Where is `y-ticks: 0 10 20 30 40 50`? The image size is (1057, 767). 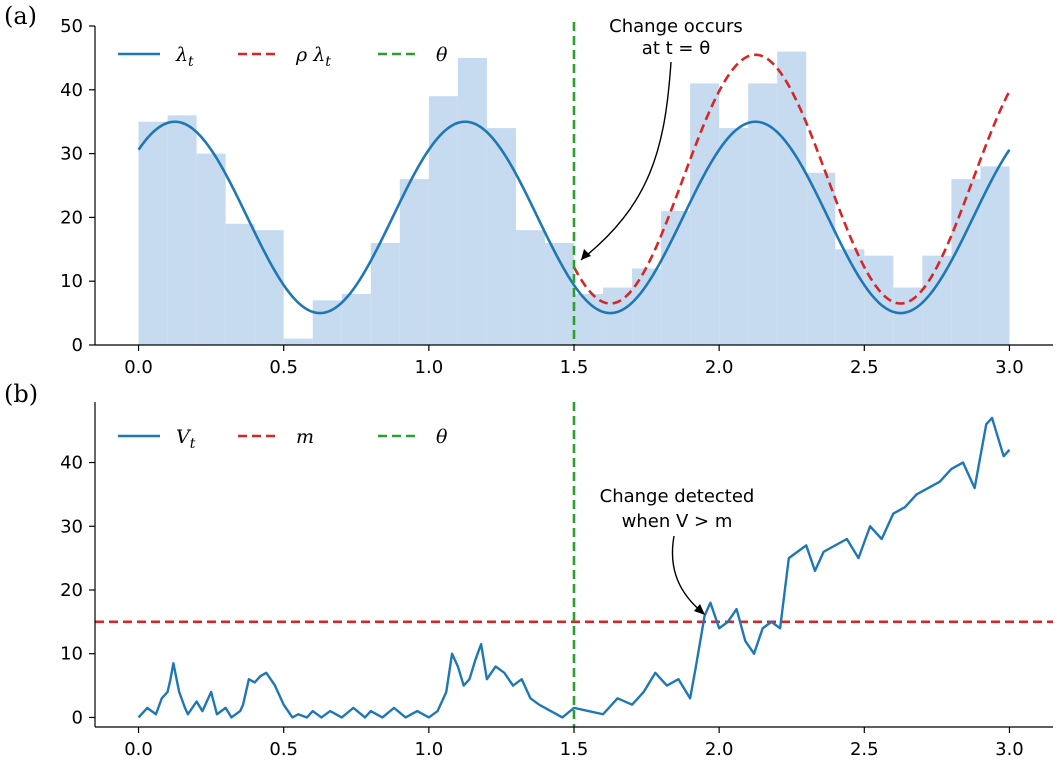
y-ticks: 0 10 20 30 40 50 is located at coordinates (77, 186).